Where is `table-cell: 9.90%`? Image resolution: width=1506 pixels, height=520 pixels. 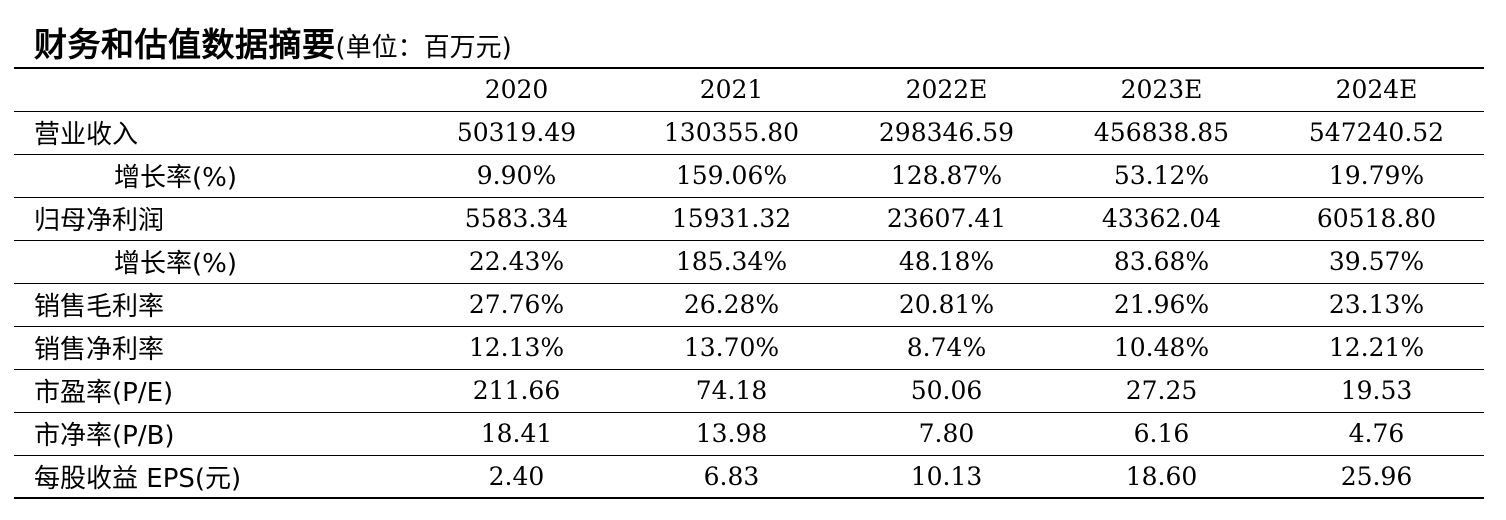 table-cell: 9.90% is located at coordinates (516, 176).